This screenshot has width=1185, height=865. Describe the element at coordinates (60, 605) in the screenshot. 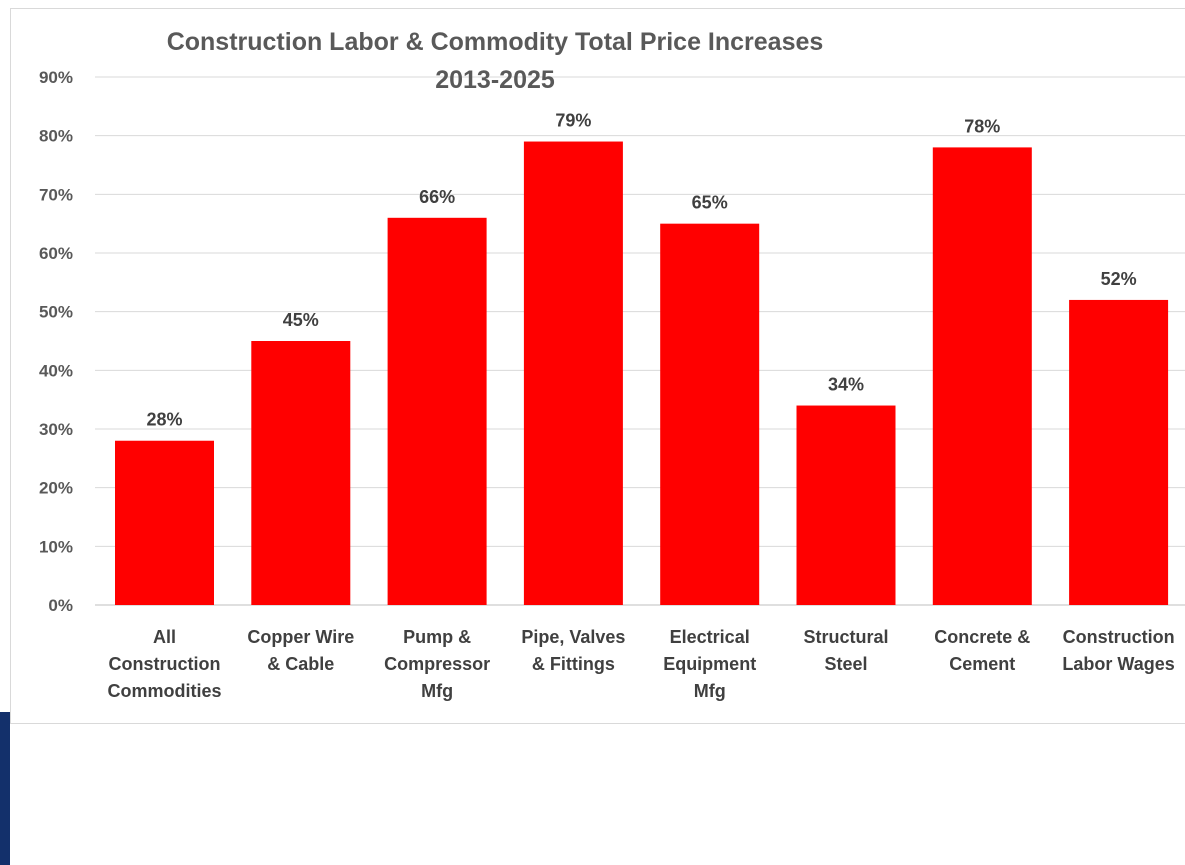

I see `y-tick-label: 0%` at that location.